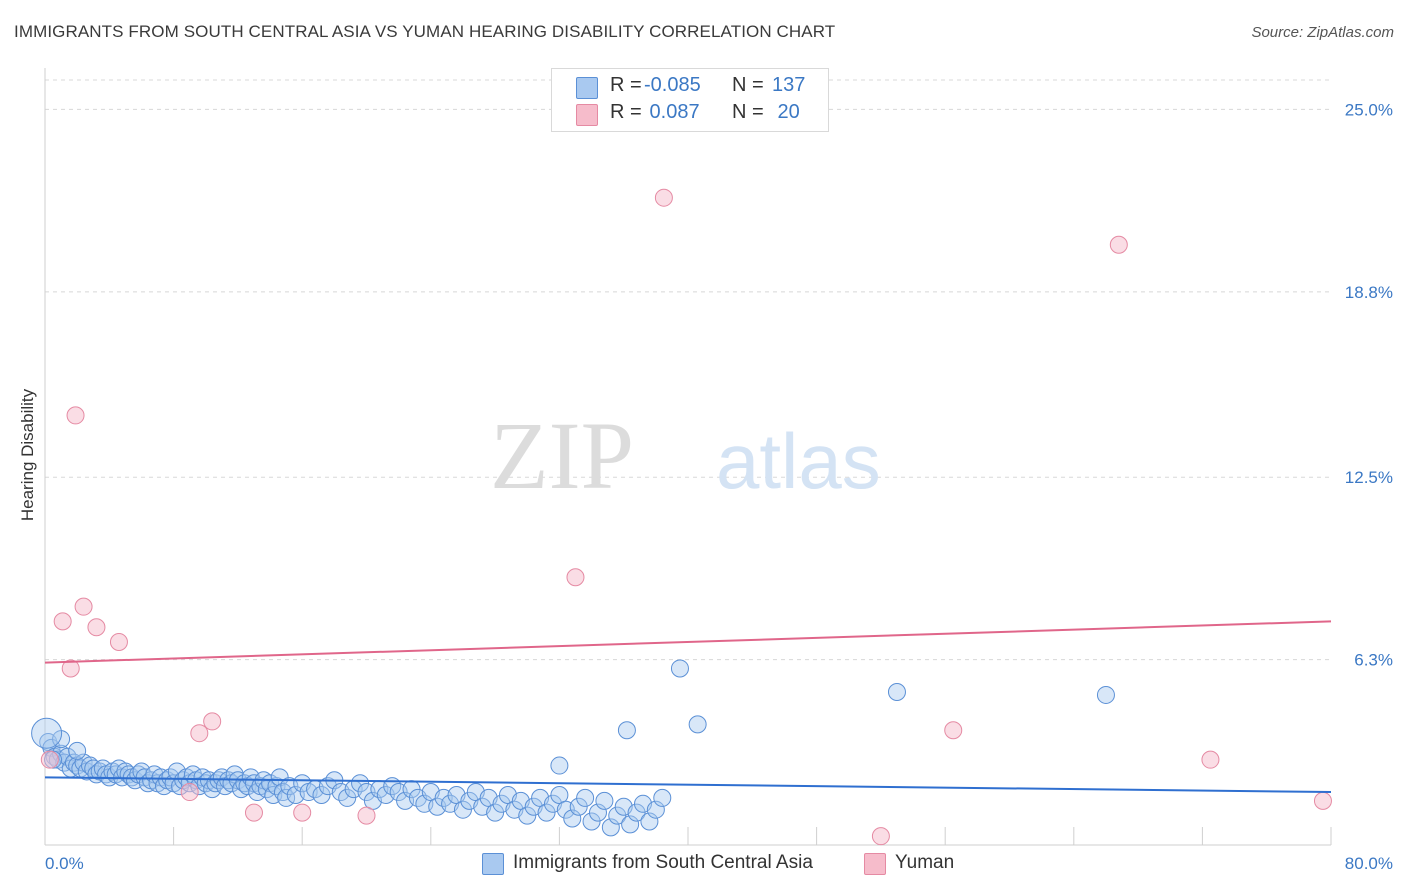 The width and height of the screenshot is (1406, 892). What do you see at coordinates (688, 642) in the screenshot?
I see `trend-line-pink` at bounding box center [688, 642].